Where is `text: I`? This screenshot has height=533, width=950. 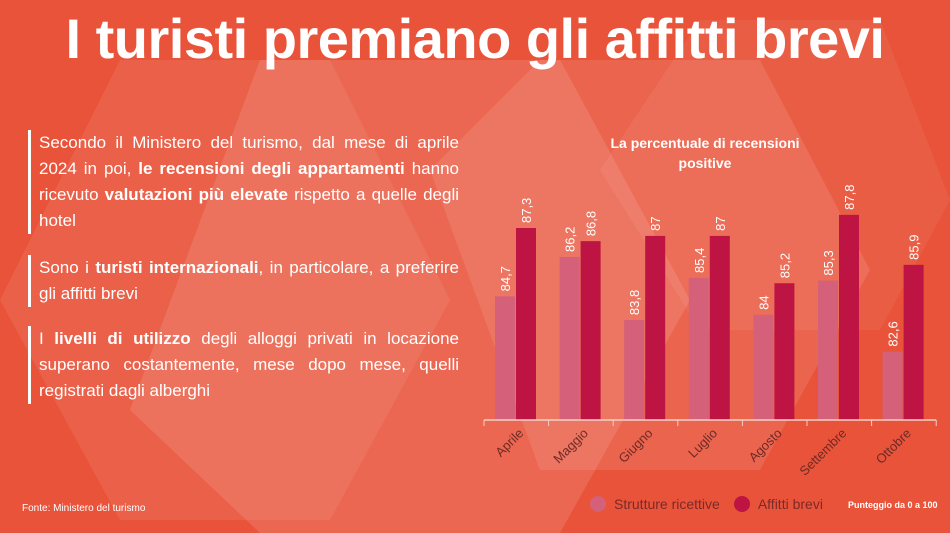
text: I is located at coordinates (47, 338).